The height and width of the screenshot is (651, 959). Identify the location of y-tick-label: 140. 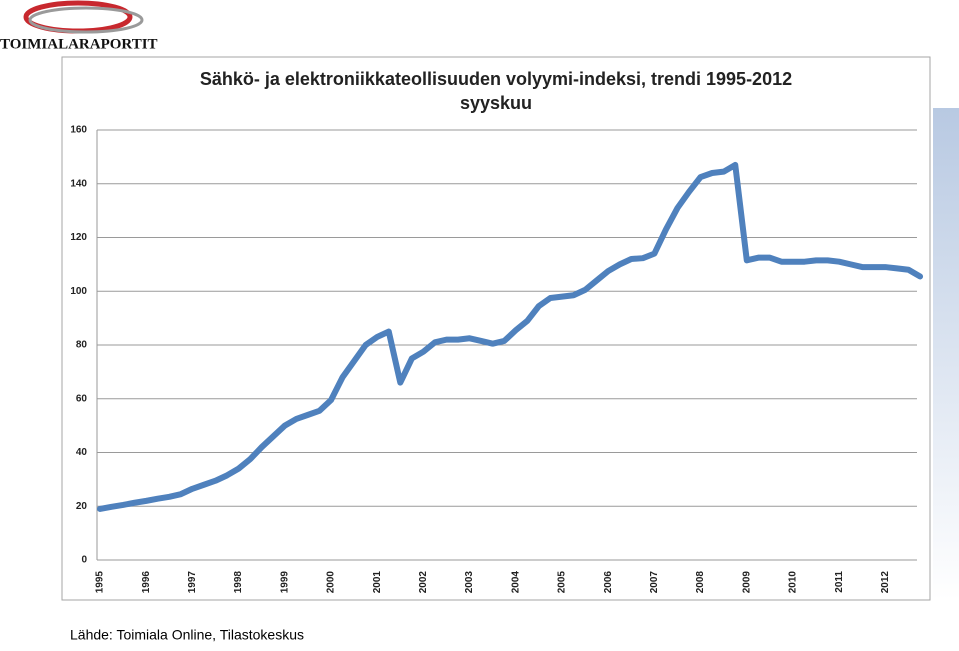
(78, 183).